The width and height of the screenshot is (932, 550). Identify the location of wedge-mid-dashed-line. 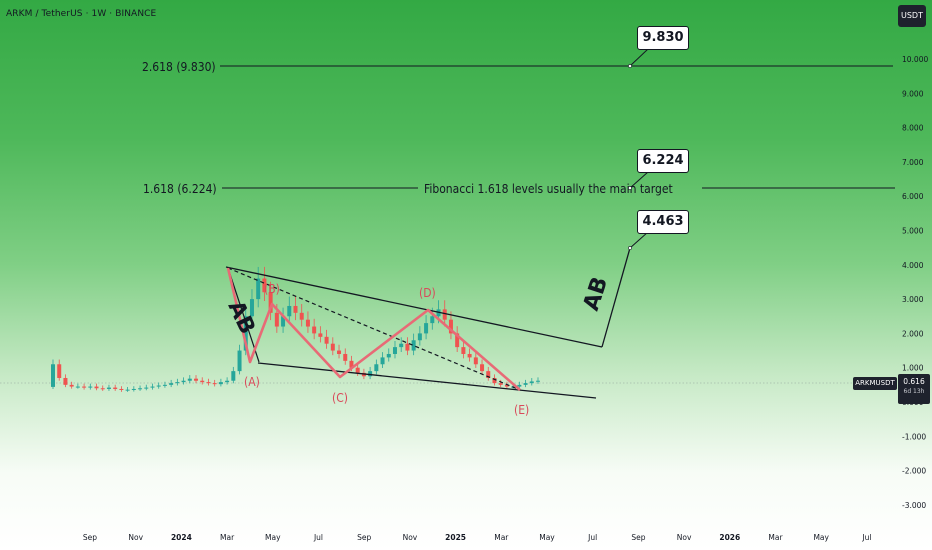
(374, 329).